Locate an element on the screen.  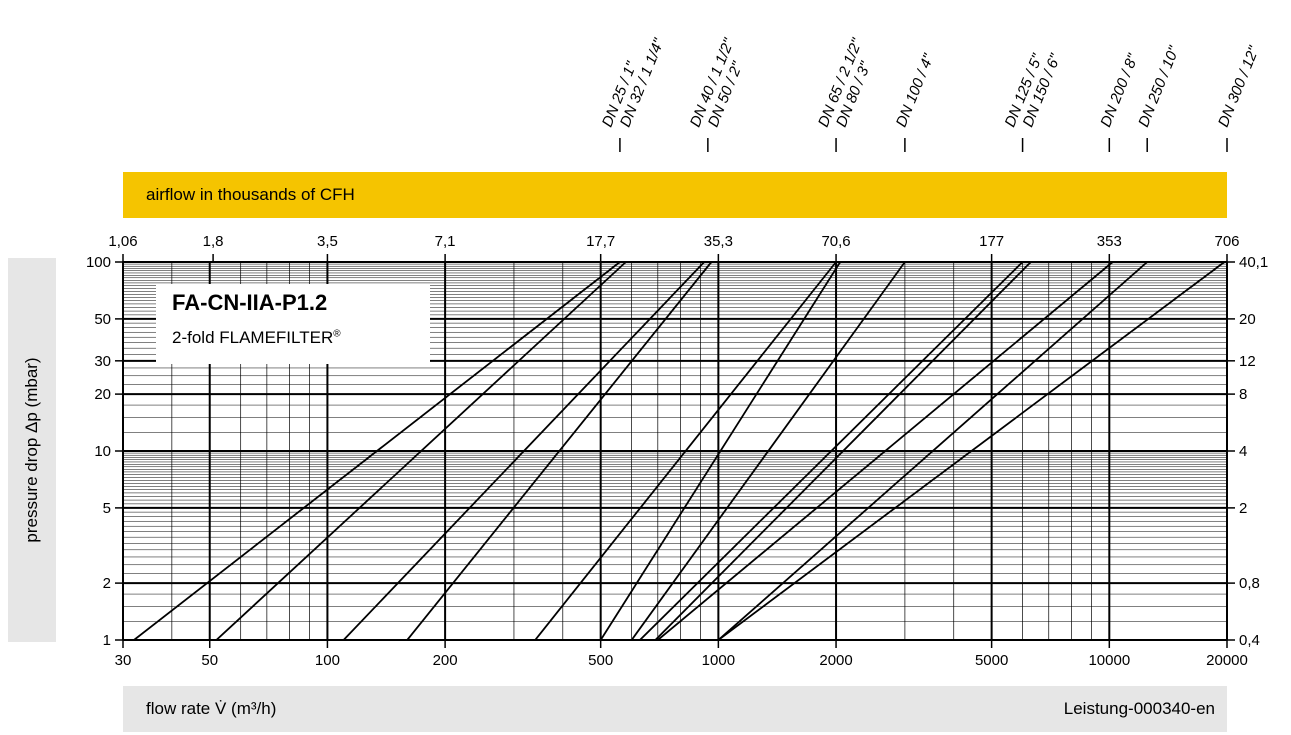
right-tick-label: 0,8 is located at coordinates (1249, 583).